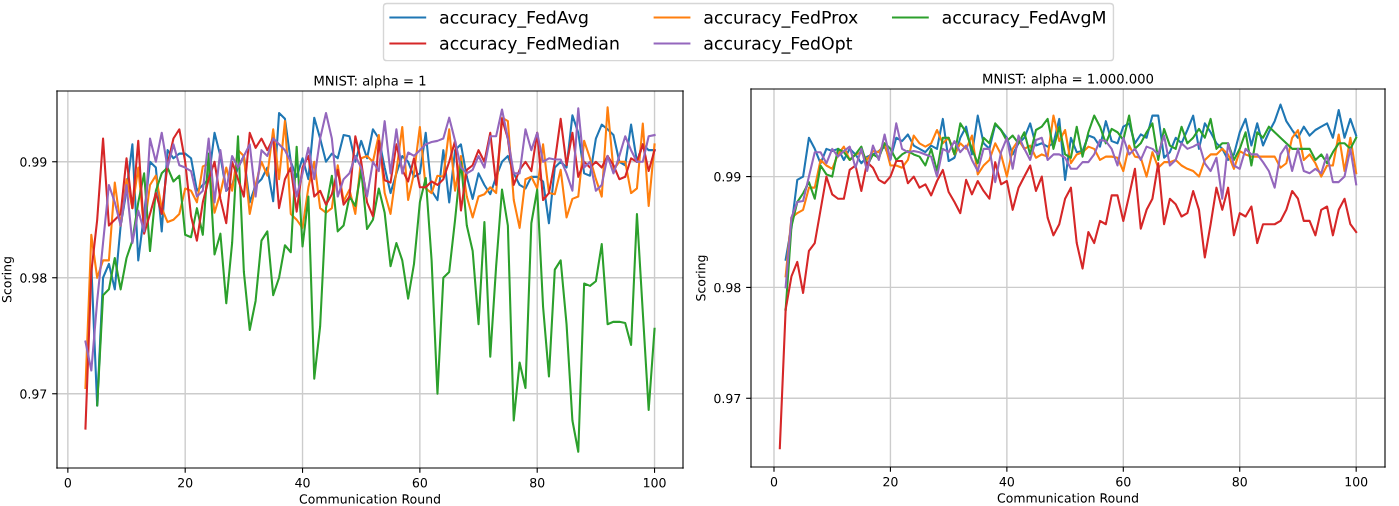 The width and height of the screenshot is (1399, 506). Describe the element at coordinates (778, 45) in the screenshot. I see `legend-label: accuracy_FedOpt` at that location.